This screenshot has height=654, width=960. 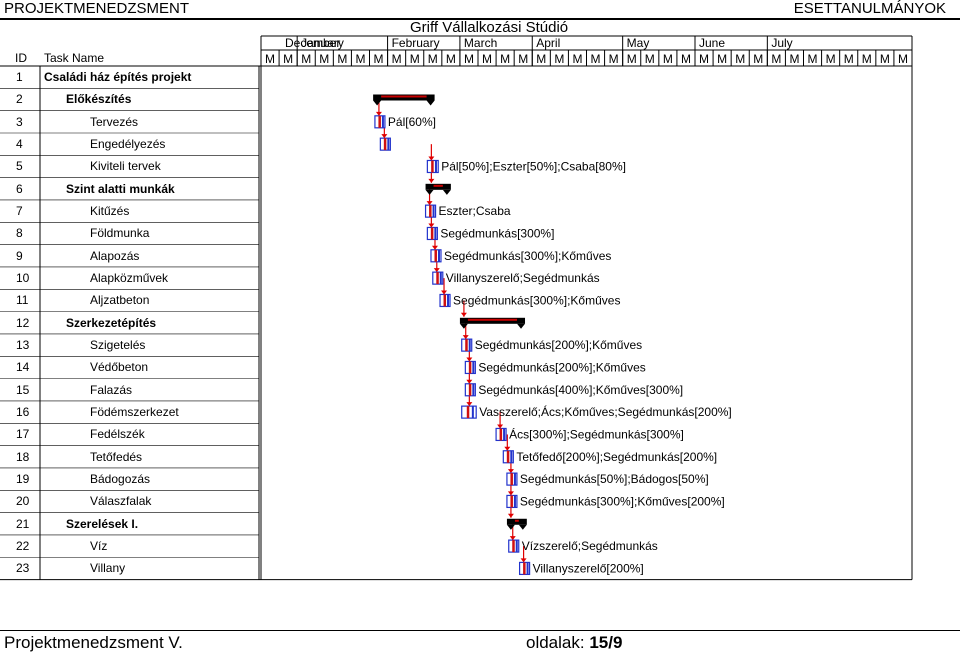 What do you see at coordinates (574, 643) in the screenshot?
I see `footer-page: oldalak: 15/9` at bounding box center [574, 643].